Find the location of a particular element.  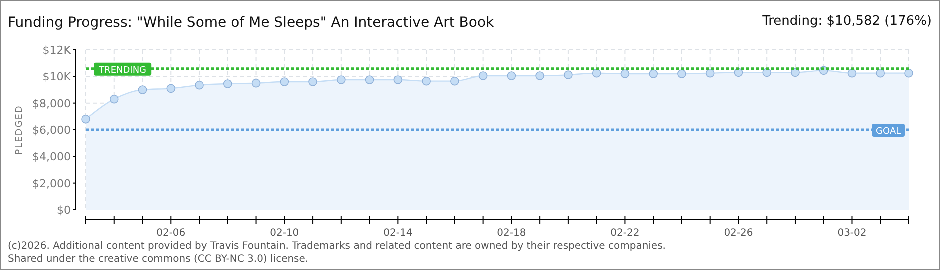

y-axis-title: PLEDGED is located at coordinates (20, 130).